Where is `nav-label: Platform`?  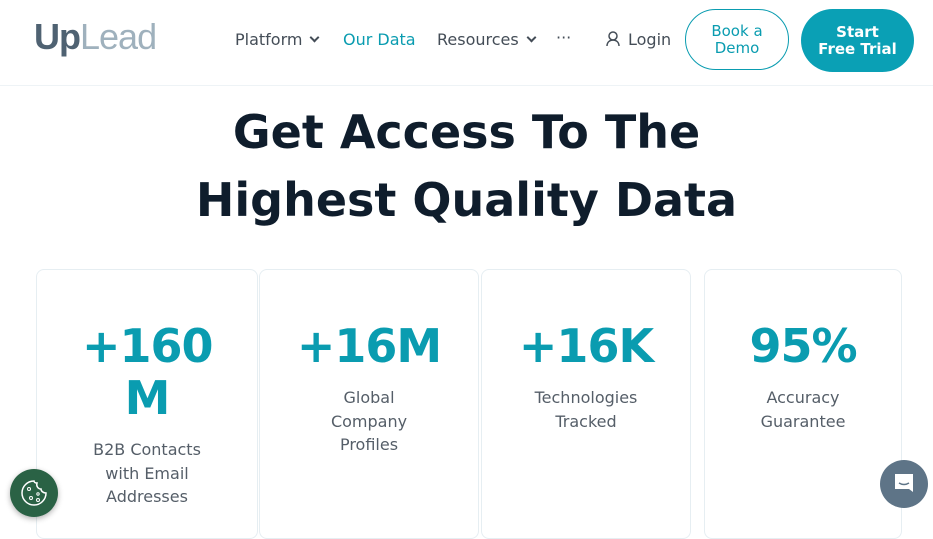 nav-label: Platform is located at coordinates (269, 39).